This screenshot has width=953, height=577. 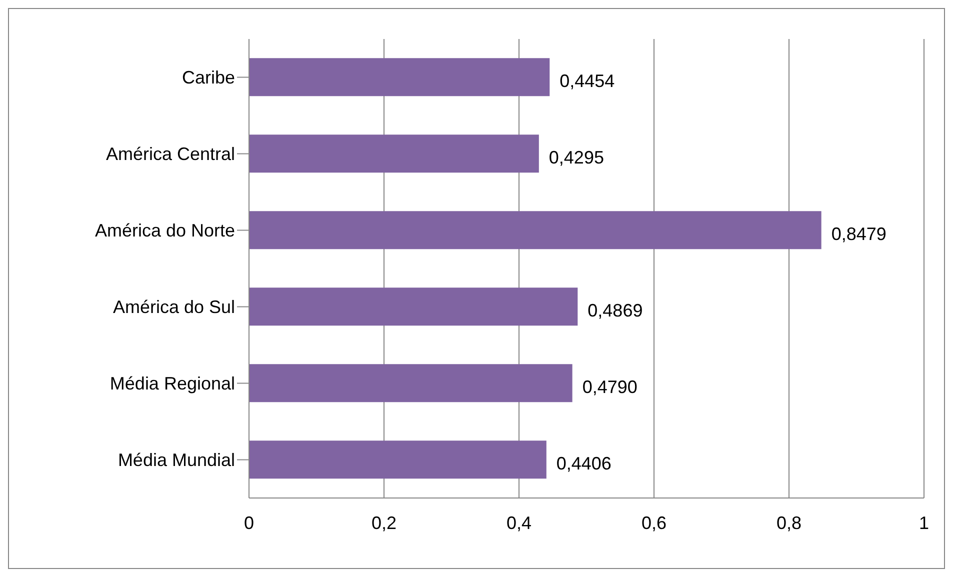 What do you see at coordinates (584, 464) in the screenshot?
I see `data-label: 0,4406` at bounding box center [584, 464].